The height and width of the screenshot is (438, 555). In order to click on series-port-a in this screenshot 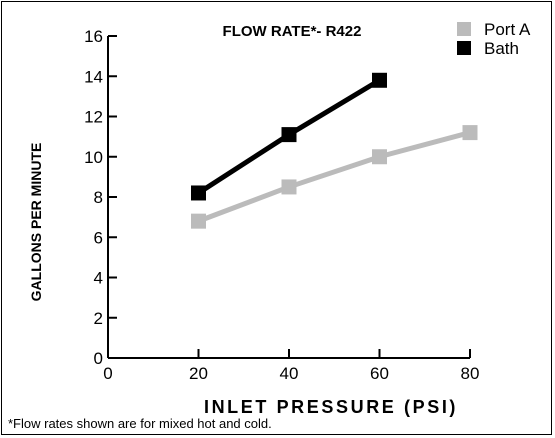, I will do `click(334, 177)`.